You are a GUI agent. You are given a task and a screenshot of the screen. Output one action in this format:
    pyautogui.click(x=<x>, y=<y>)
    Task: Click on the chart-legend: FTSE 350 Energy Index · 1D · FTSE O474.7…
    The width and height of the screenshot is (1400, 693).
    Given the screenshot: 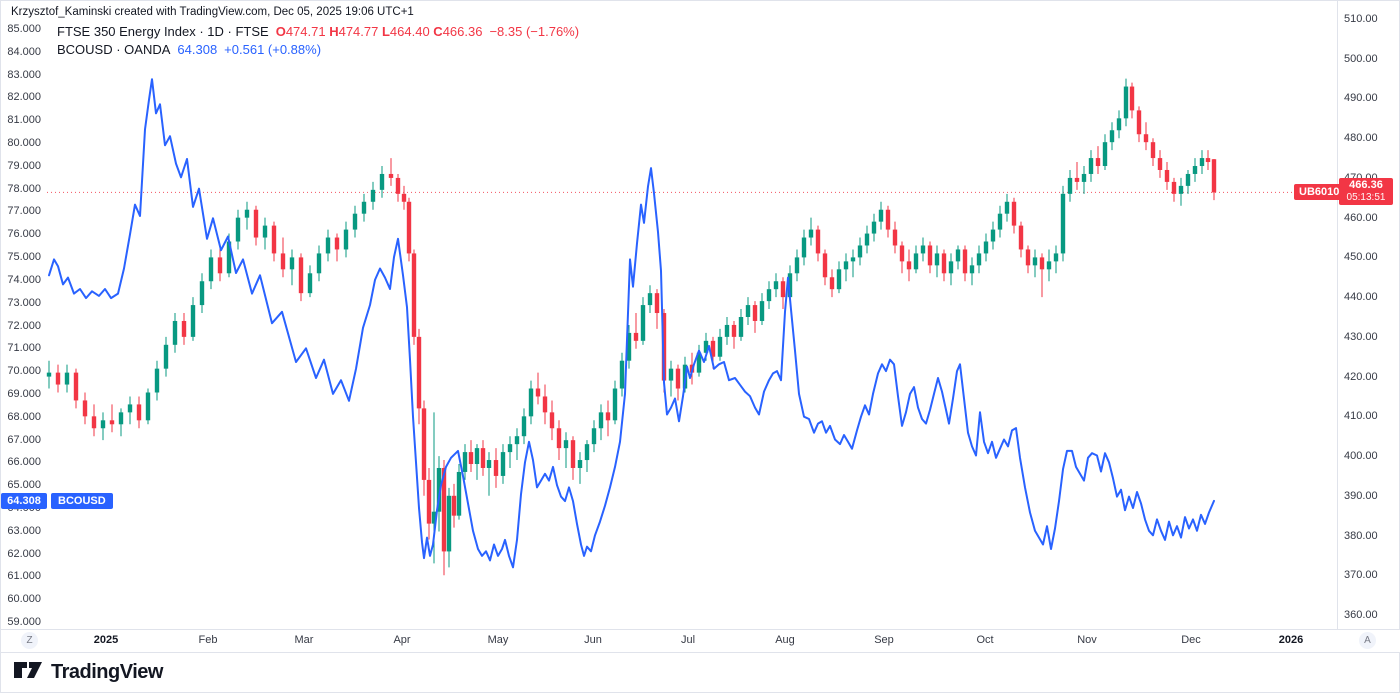 What is the action you would take?
    pyautogui.click(x=318, y=41)
    